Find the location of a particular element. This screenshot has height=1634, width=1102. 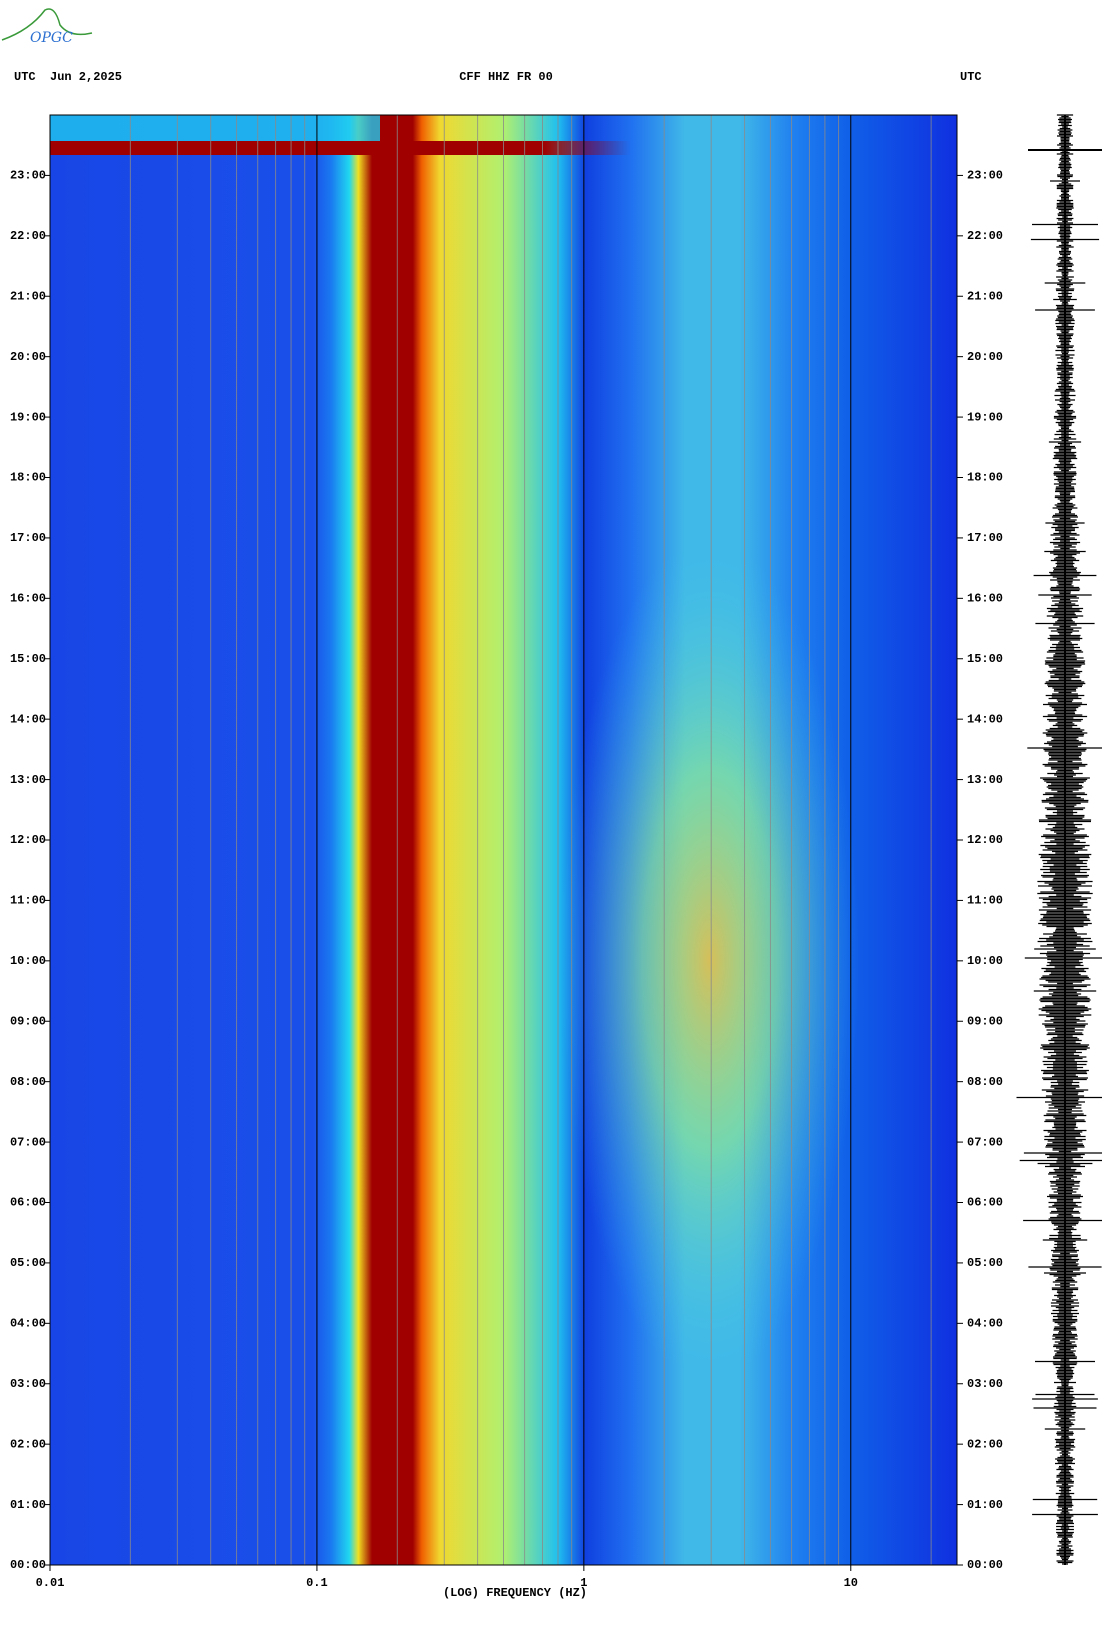

x-tick-label: 0.01 is located at coordinates (50, 1583).